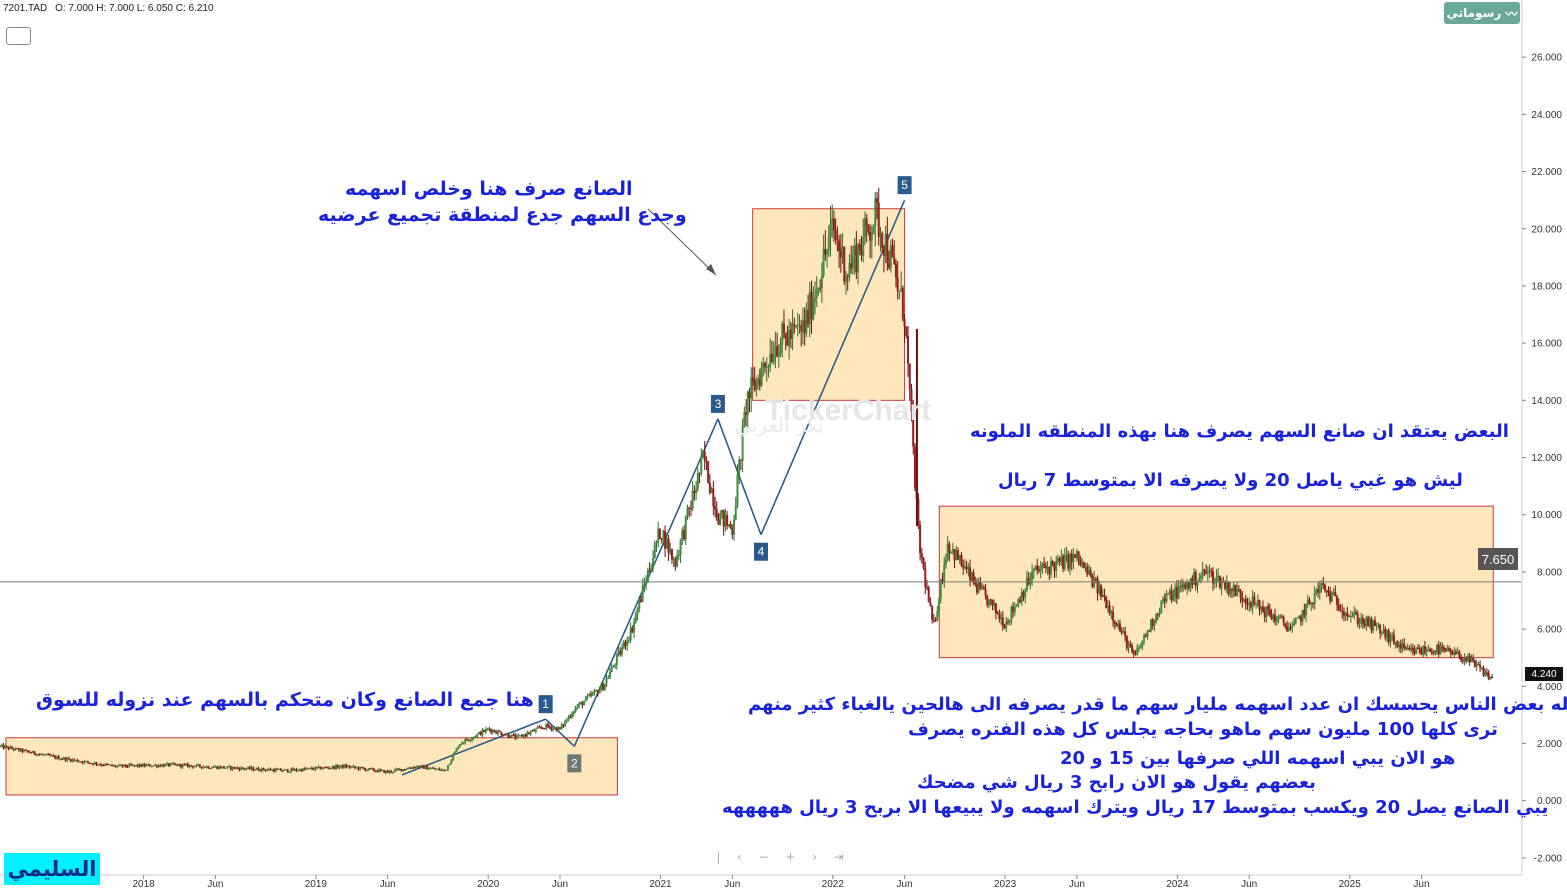  I want to click on scroll-left-icon: ‹, so click(739, 857).